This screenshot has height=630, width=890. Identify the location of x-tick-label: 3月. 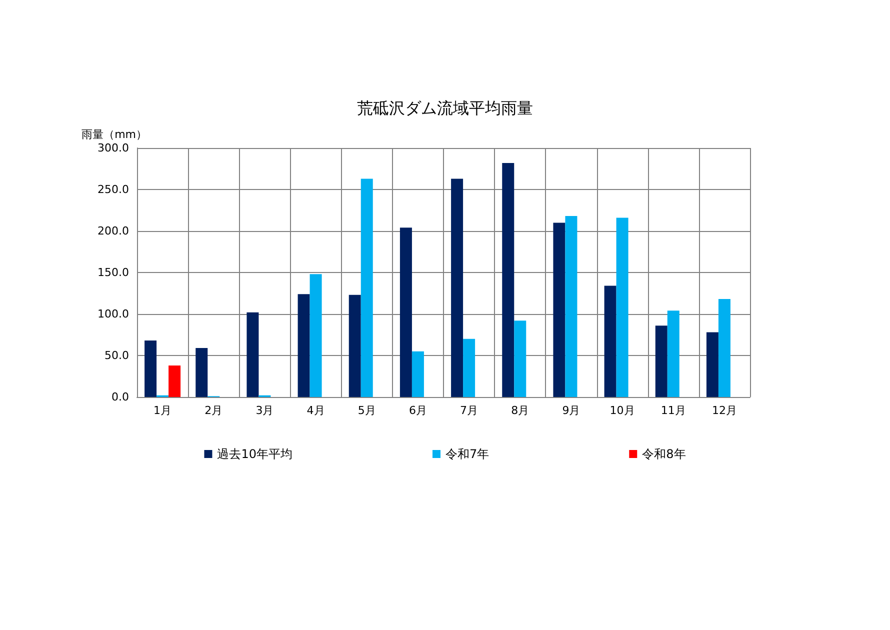
(265, 410).